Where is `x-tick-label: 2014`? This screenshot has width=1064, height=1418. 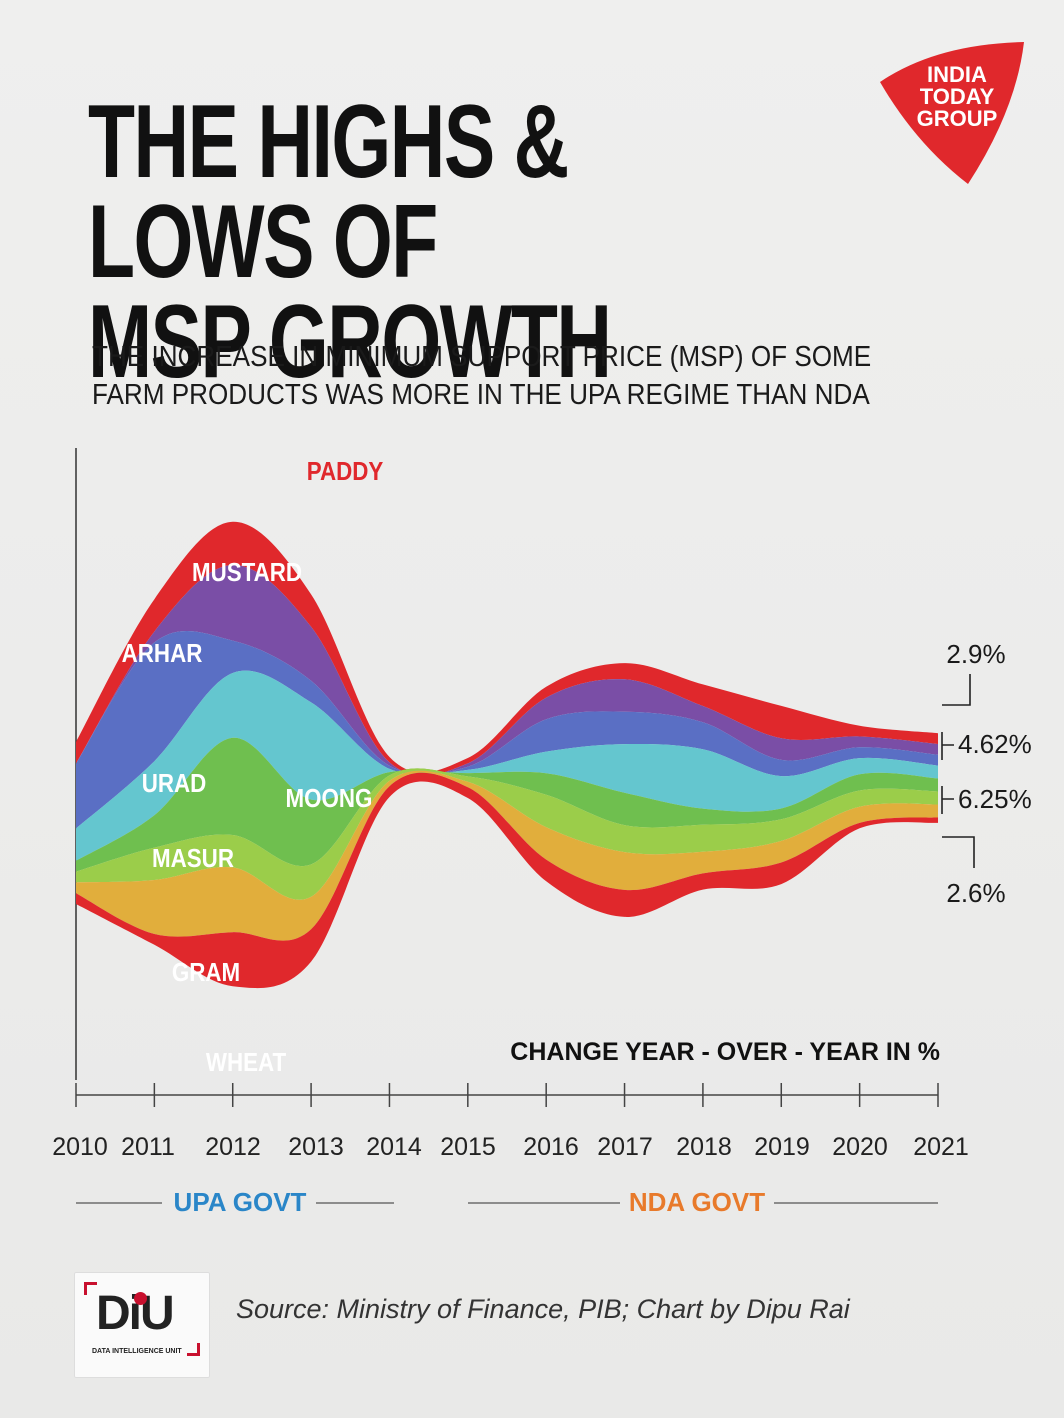
x-tick-label: 2014 is located at coordinates (394, 1147).